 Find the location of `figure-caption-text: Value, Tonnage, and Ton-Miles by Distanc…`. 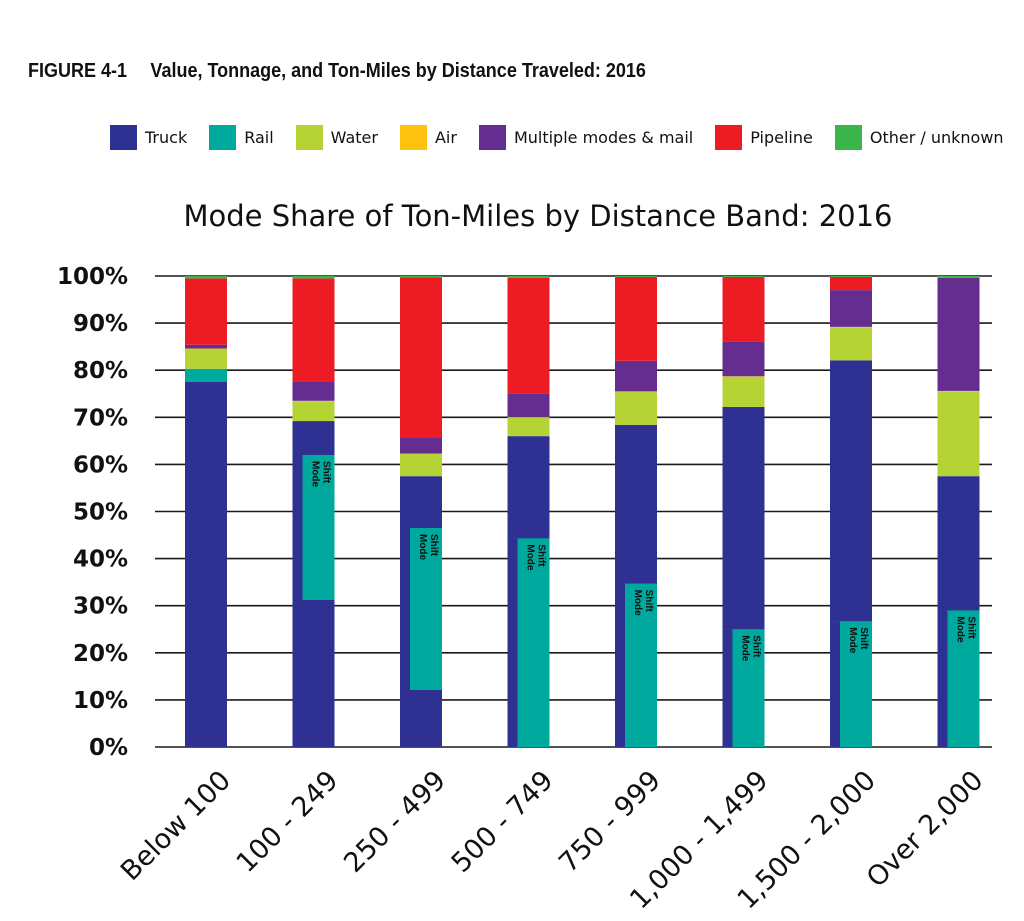

figure-caption-text: Value, Tonnage, and Ton-Miles by Distanc… is located at coordinates (398, 71).